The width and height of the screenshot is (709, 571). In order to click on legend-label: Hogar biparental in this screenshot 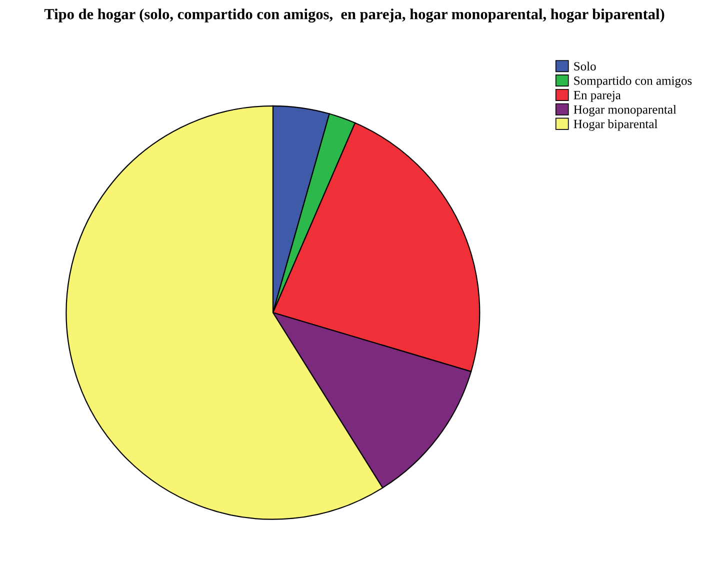, I will do `click(616, 125)`.